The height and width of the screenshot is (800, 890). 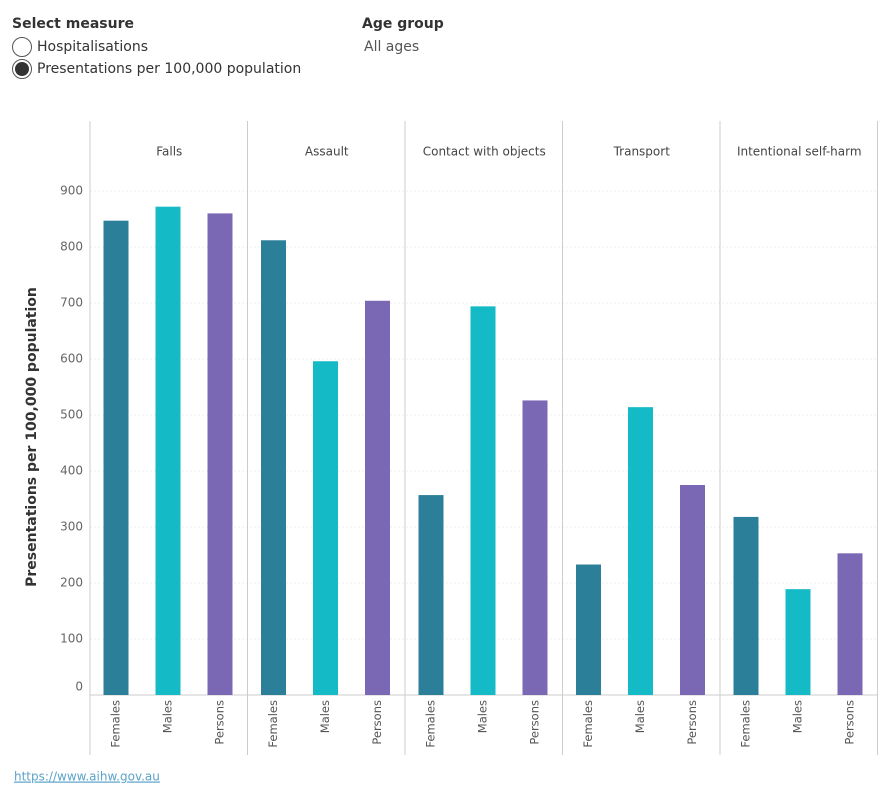 I want to click on panel-title: Falls, so click(x=169, y=152).